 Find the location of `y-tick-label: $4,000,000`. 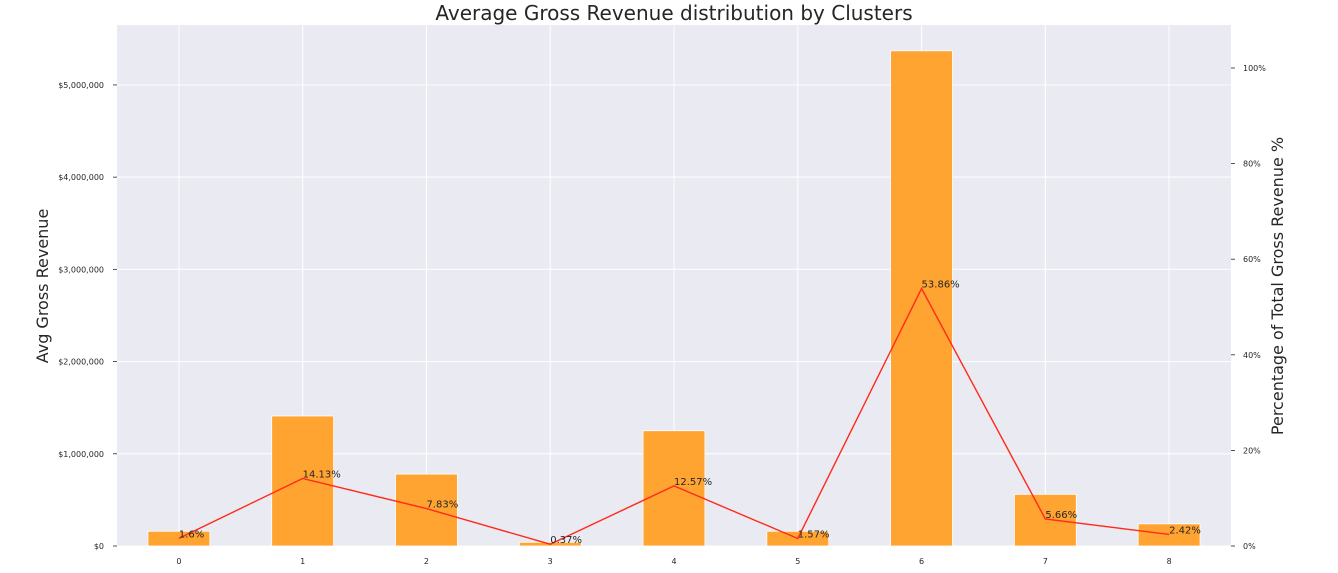

y-tick-label: $4,000,000 is located at coordinates (81, 177).